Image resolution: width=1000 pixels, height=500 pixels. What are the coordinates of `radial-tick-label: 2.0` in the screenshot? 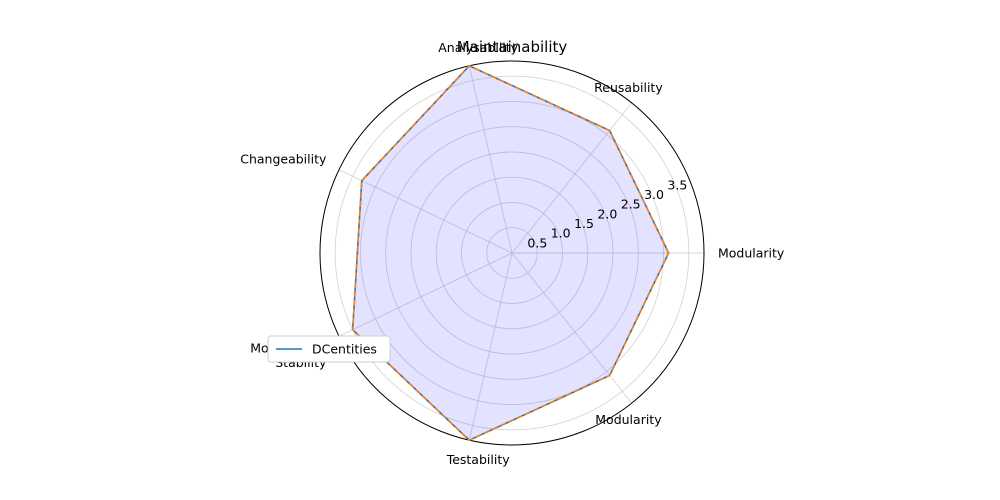 It's located at (607, 213).